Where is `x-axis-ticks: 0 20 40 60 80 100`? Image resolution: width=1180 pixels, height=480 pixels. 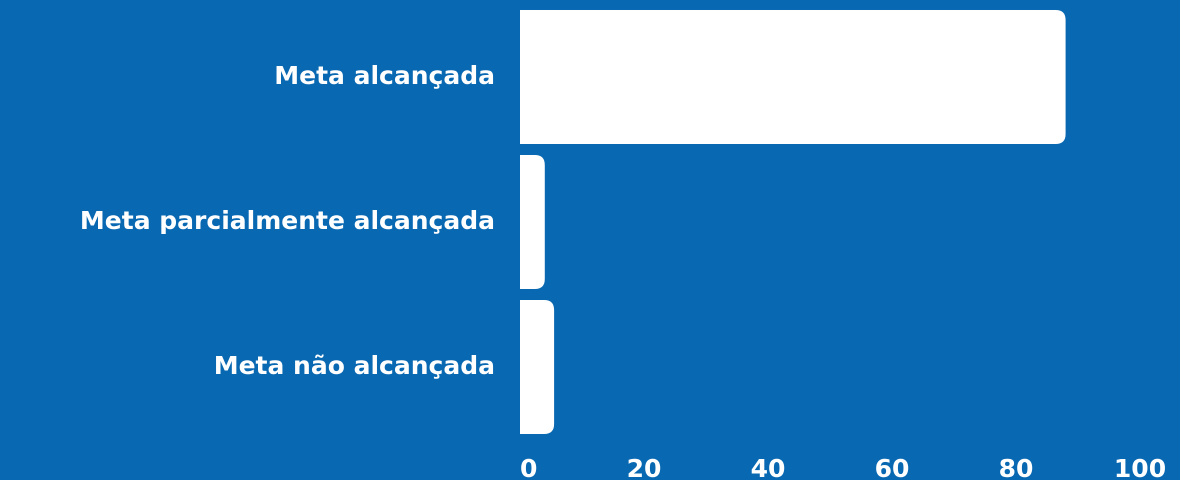 x-axis-ticks: 0 20 40 60 80 100 is located at coordinates (843, 467).